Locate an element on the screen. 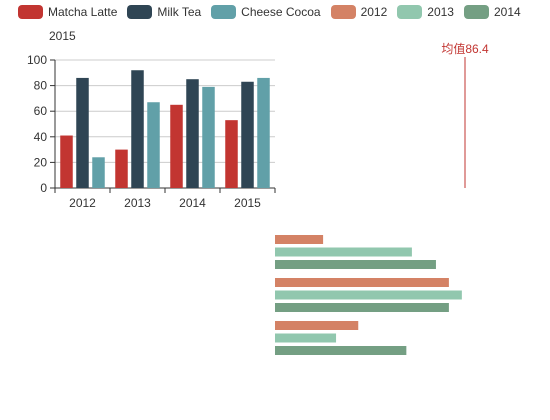 This screenshot has height=420, width=550. y-tick-label: 100 is located at coordinates (37, 60).